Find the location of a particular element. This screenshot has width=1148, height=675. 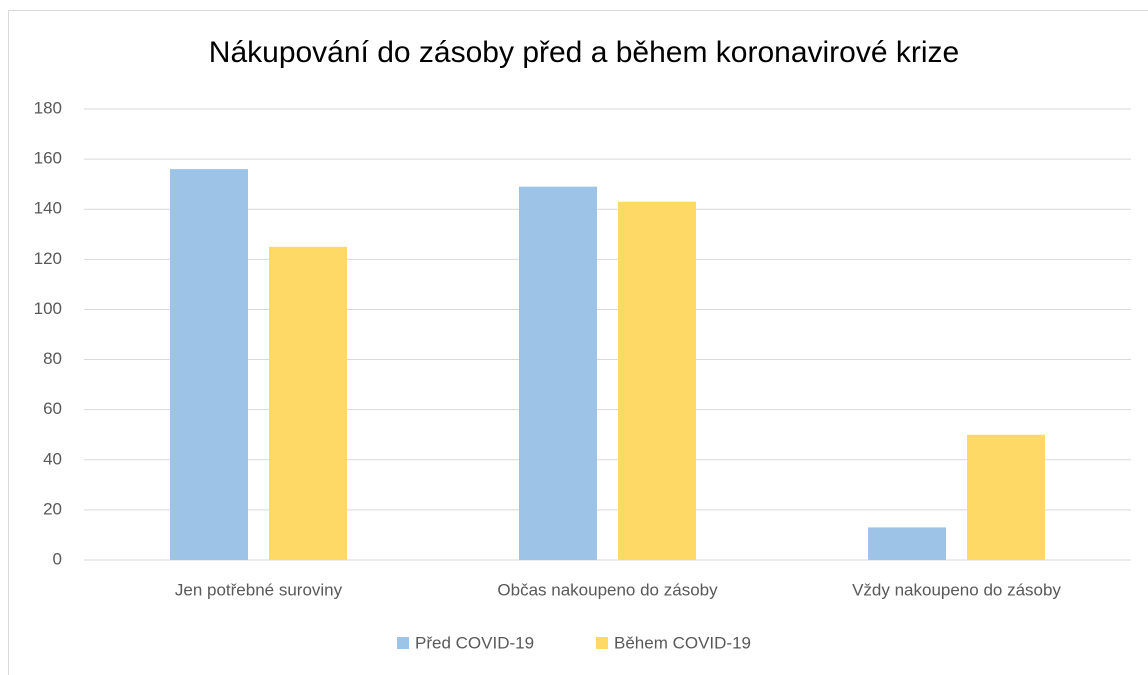

y-tick-label: 180 is located at coordinates (48, 107).